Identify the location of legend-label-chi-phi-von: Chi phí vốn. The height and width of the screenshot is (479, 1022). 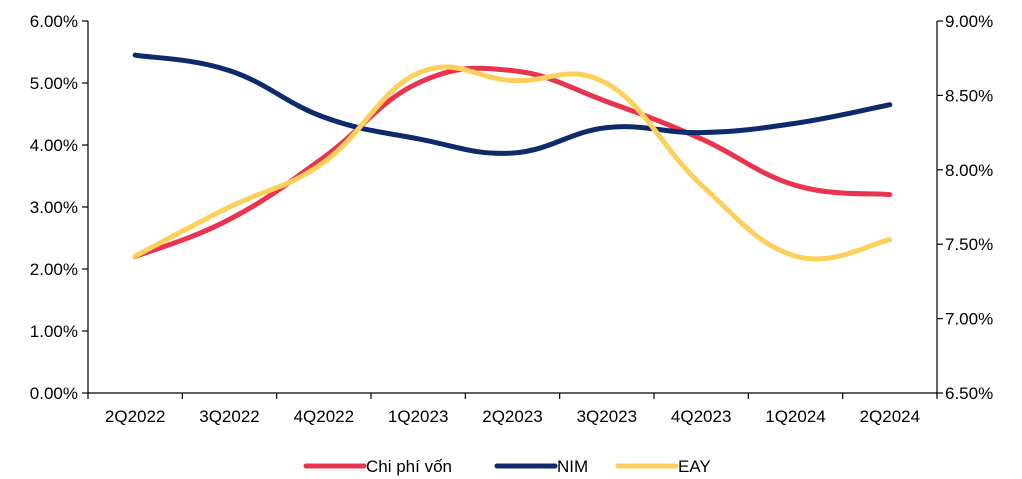
(409, 466).